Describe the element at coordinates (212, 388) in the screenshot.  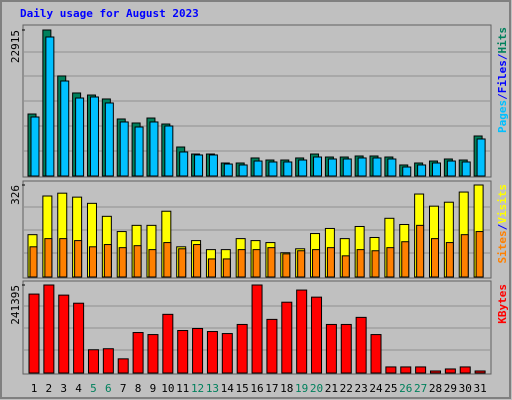
I see `x-tick-label: 13` at that location.